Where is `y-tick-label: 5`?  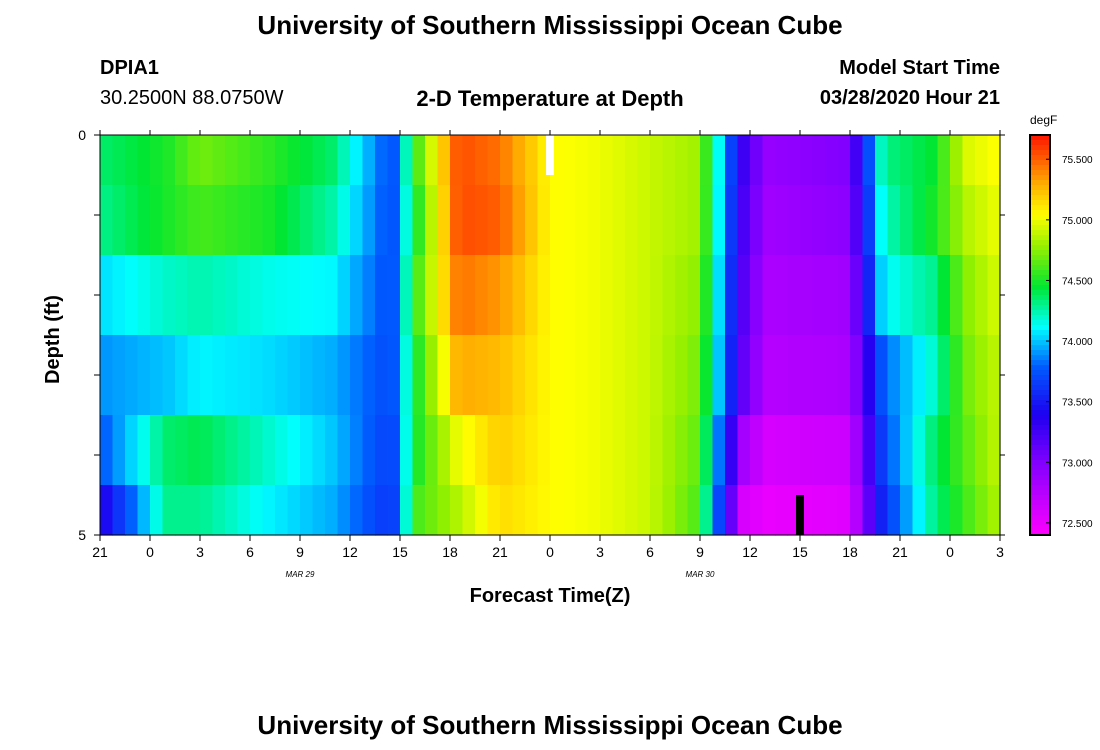 y-tick-label: 5 is located at coordinates (82, 535).